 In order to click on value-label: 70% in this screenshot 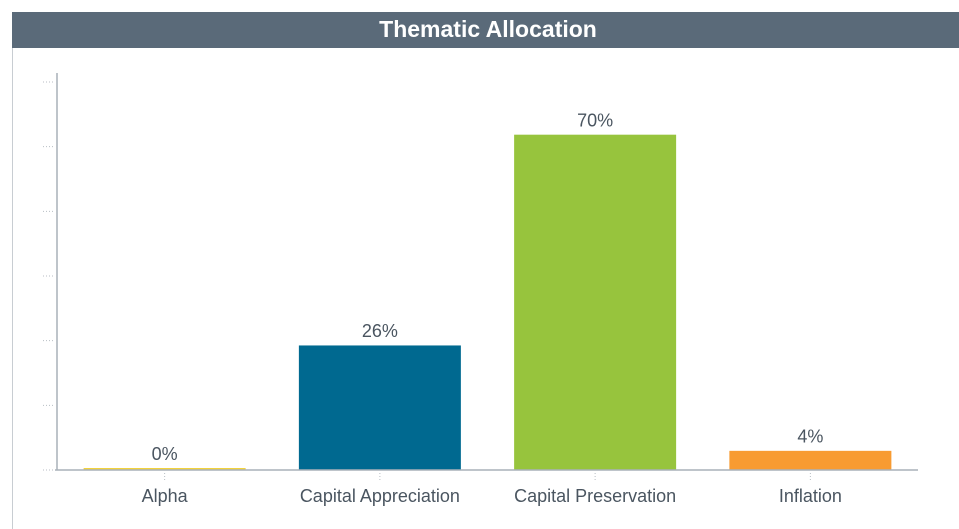, I will do `click(595, 120)`.